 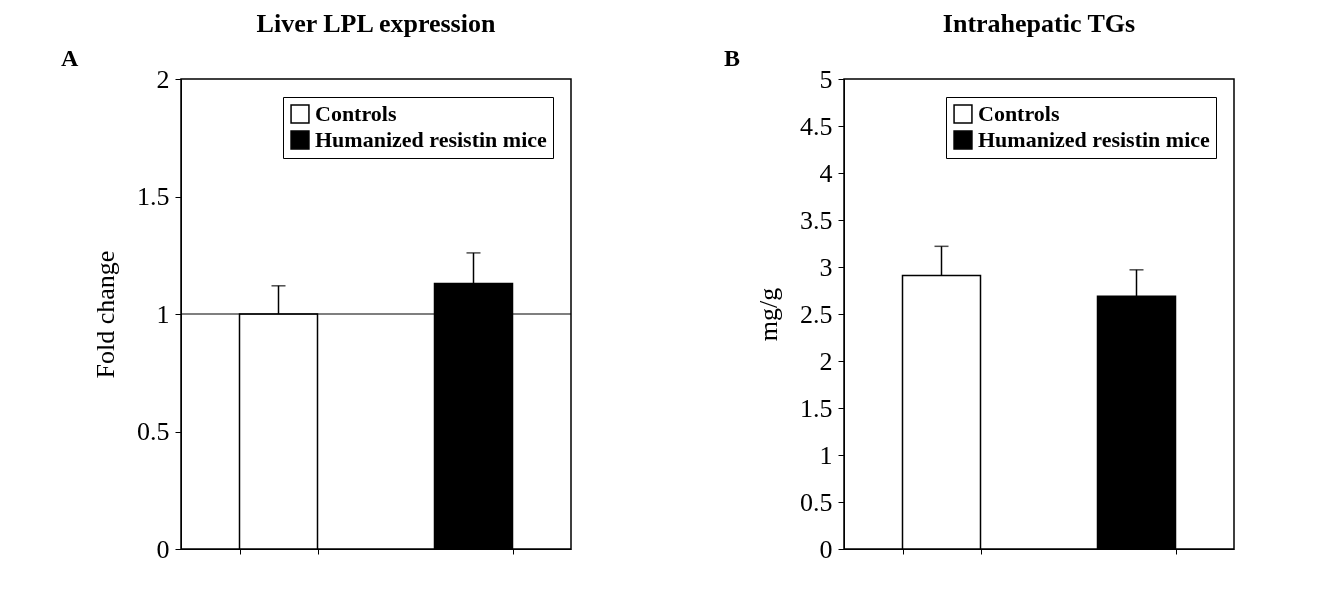 I want to click on y-tick-label: 4.5, so click(x=816, y=126).